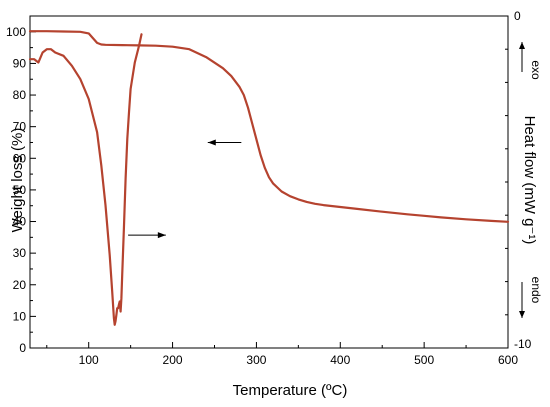 The image size is (550, 407). I want to click on x-tick-label: 100, so click(89, 360).